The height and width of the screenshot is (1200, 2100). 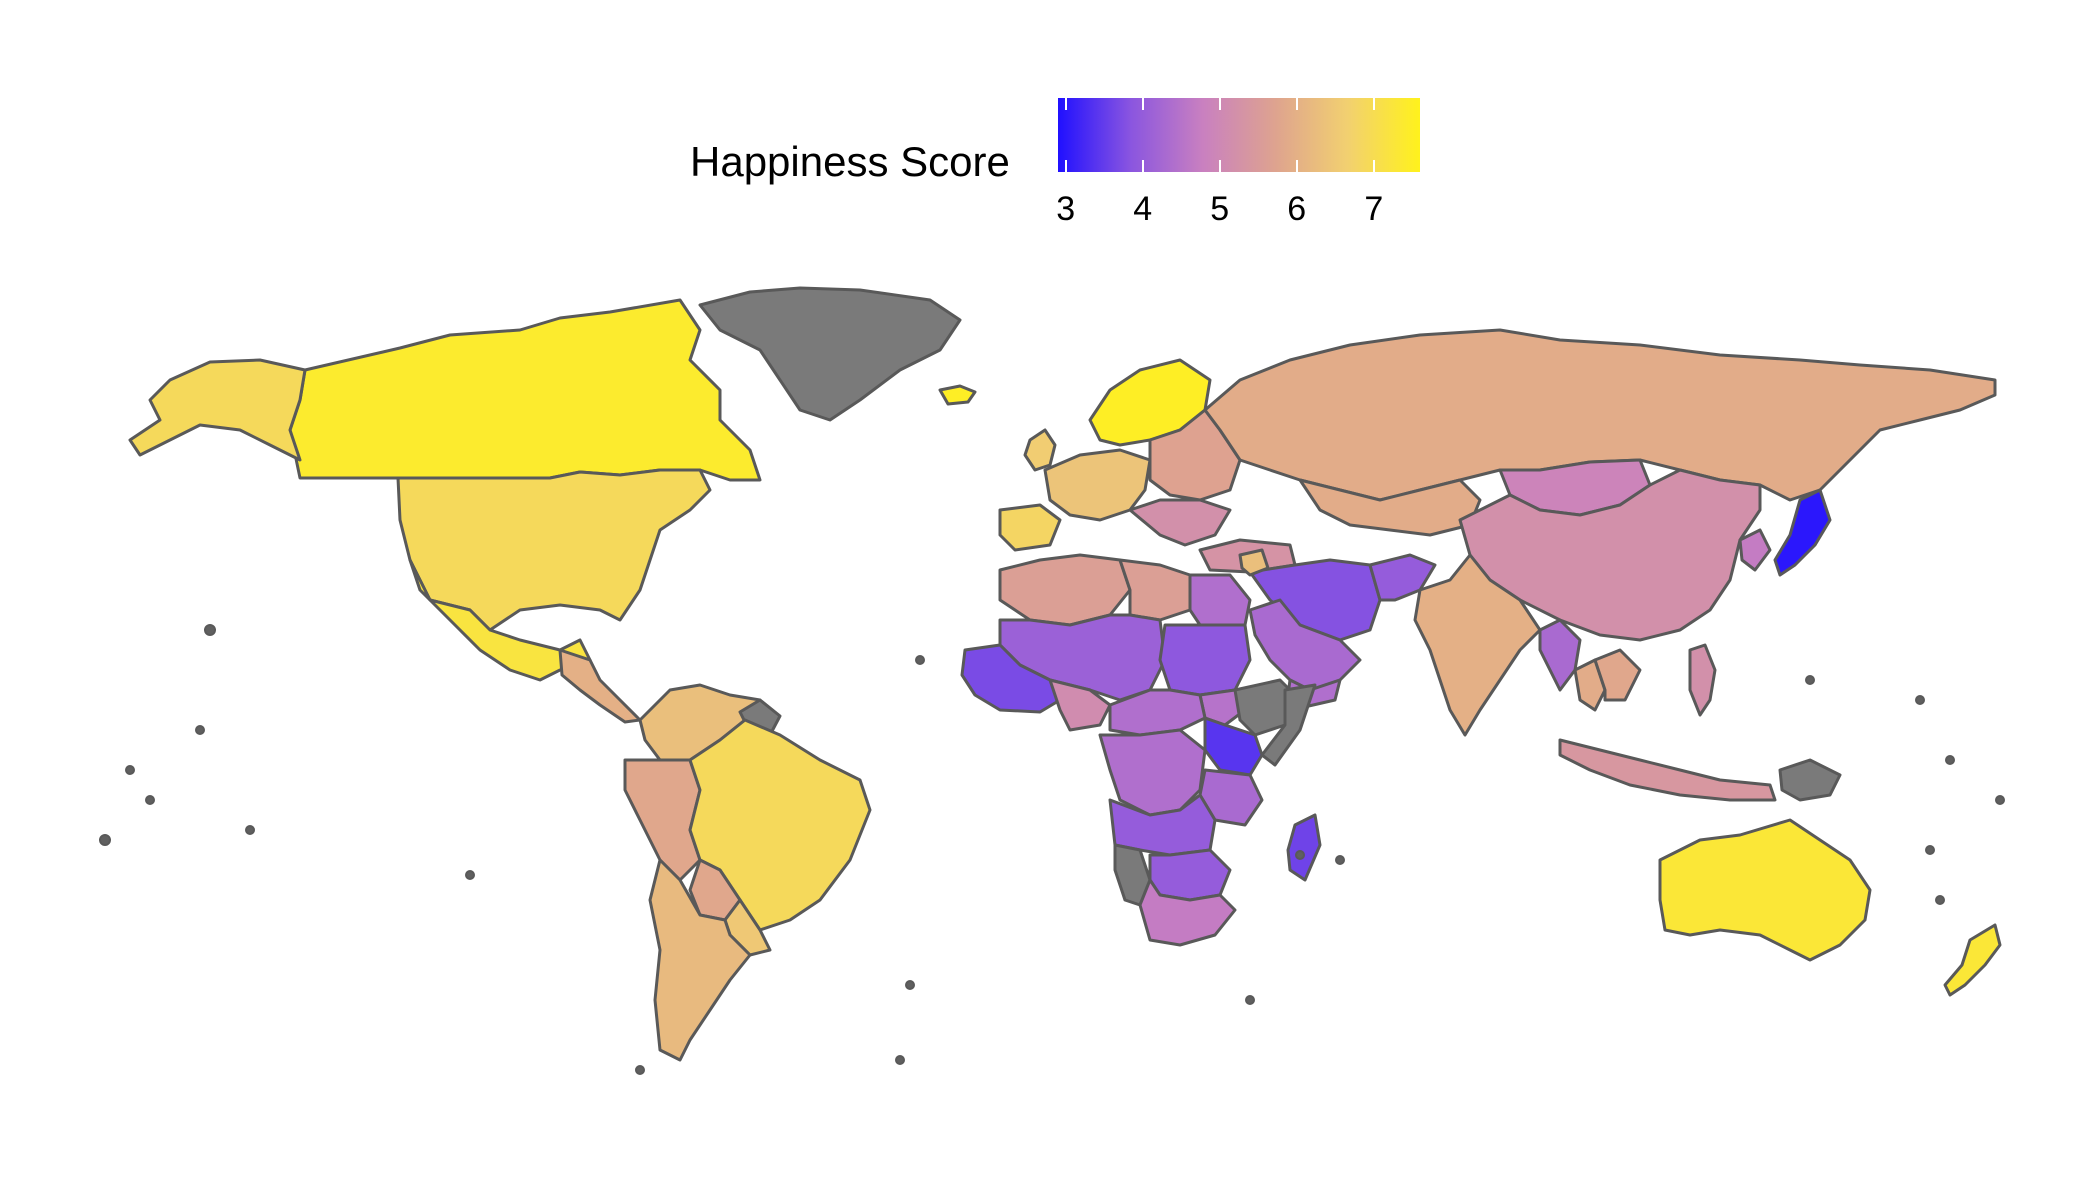 What do you see at coordinates (1030, 527) in the screenshot?
I see `region-iberia` at bounding box center [1030, 527].